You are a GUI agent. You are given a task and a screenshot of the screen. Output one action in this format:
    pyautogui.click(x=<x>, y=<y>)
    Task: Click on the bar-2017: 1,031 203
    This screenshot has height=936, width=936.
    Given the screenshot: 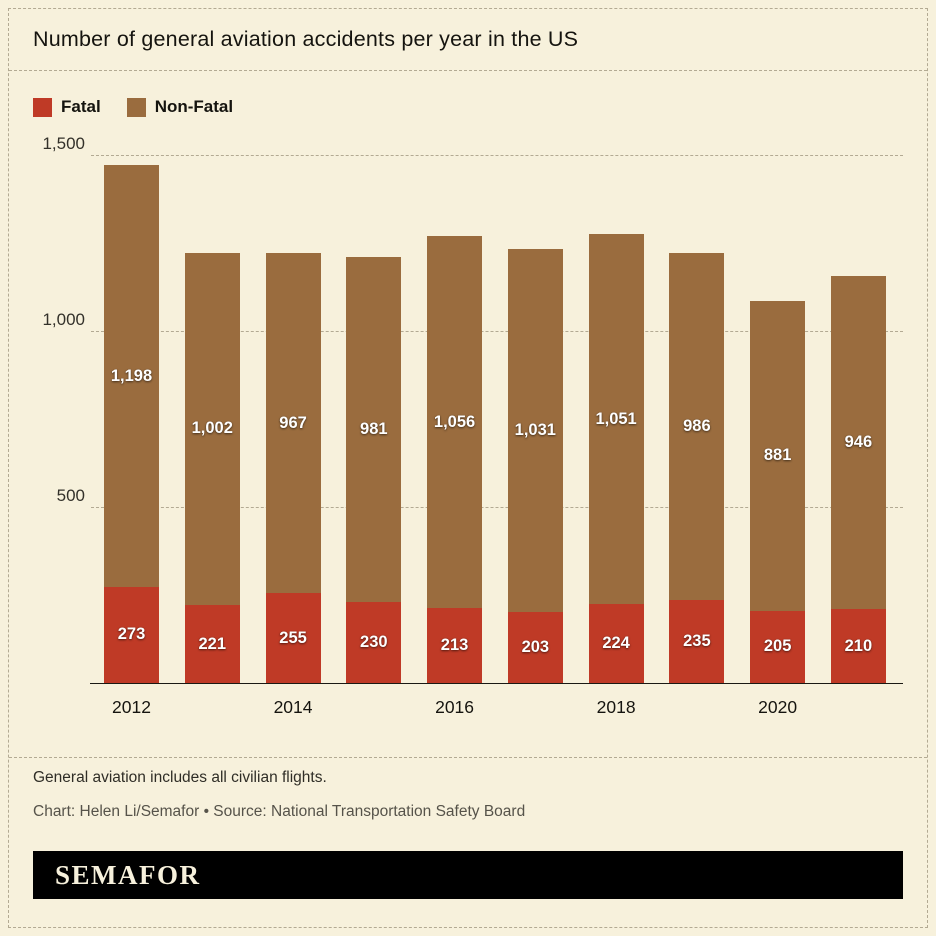 What is the action you would take?
    pyautogui.click(x=535, y=465)
    